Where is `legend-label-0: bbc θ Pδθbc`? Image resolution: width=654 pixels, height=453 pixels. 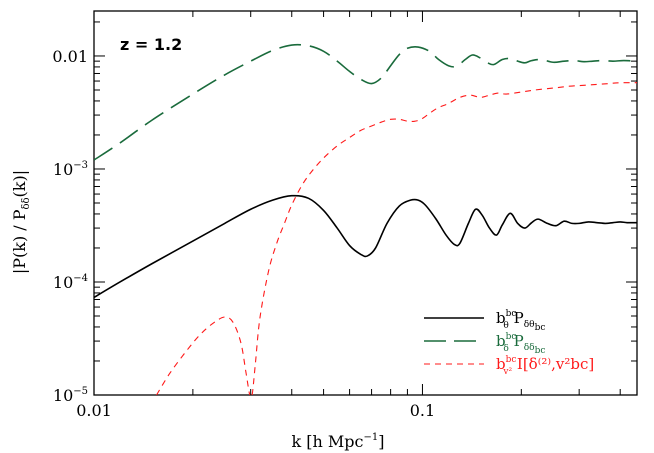
legend-label-0: bbc θ Pδθbc is located at coordinates (520, 321).